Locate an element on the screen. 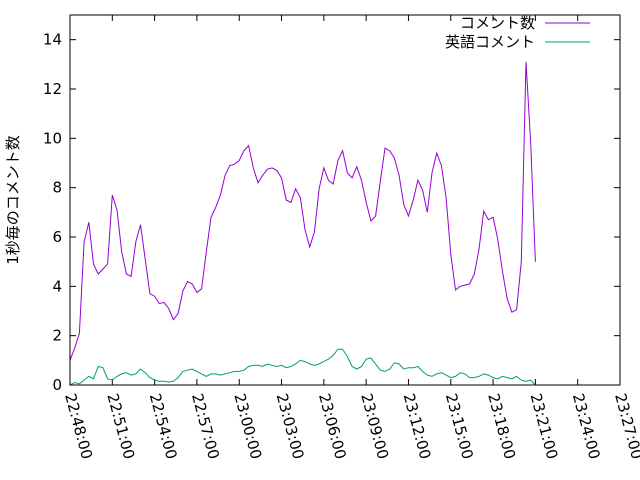  y-tick-label: 12 is located at coordinates (52, 89).